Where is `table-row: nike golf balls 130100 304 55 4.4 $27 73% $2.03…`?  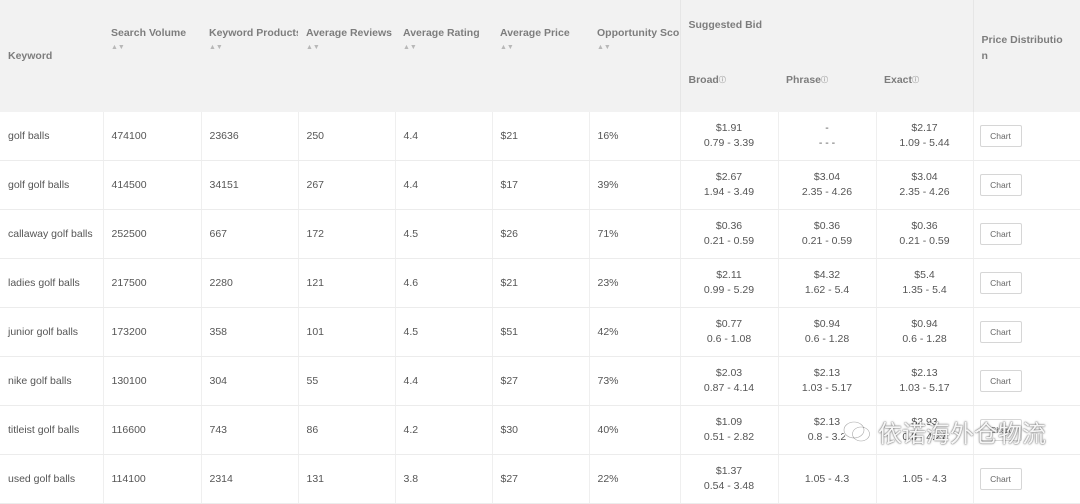
table-row: nike golf balls 130100 304 55 4.4 $27 73% $2.03… is located at coordinates (540, 381).